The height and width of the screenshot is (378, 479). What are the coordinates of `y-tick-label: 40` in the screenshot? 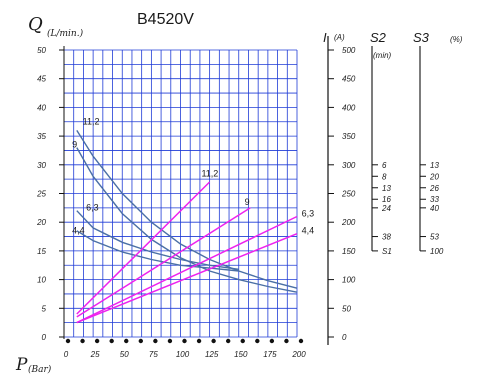 It's located at (41, 107).